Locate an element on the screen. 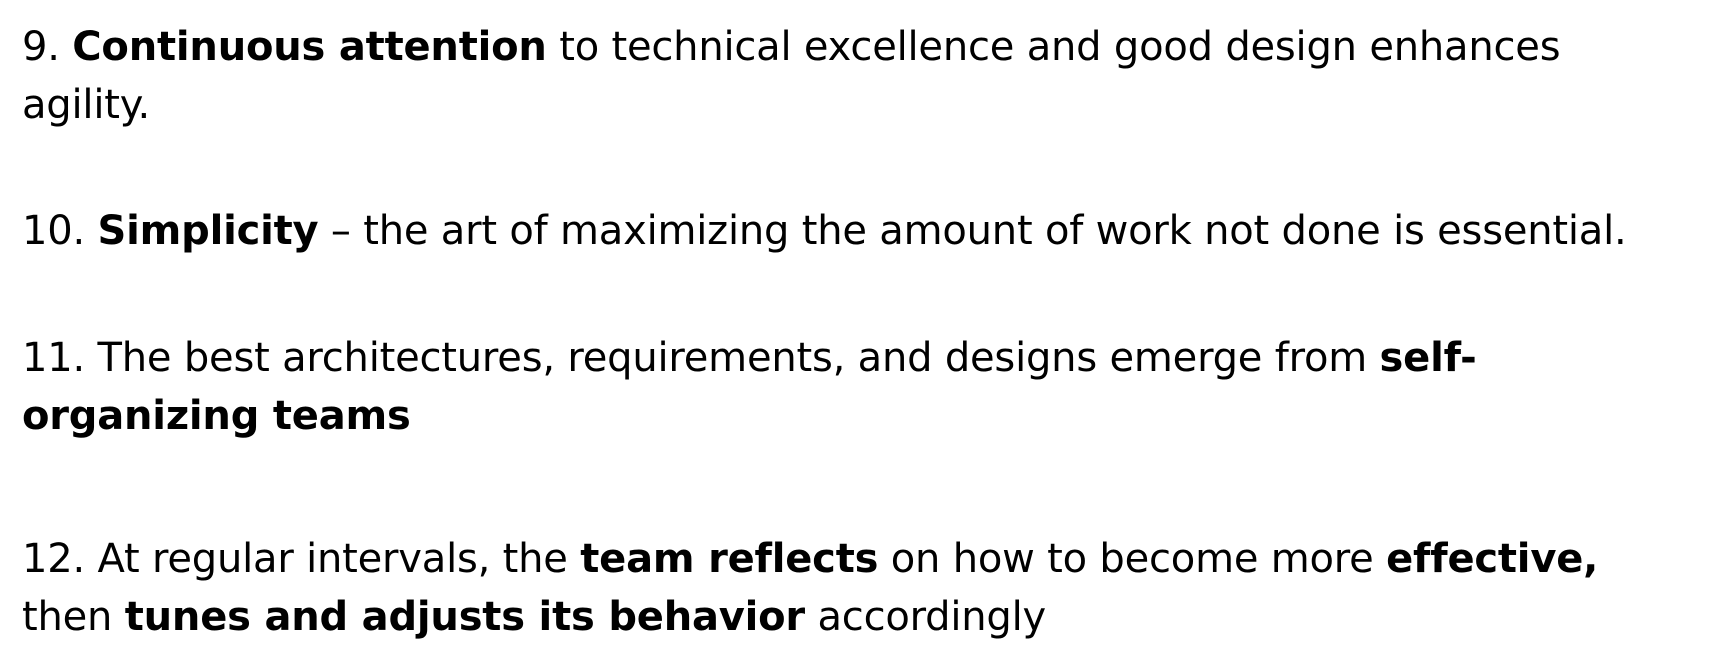 This screenshot has height=672, width=1726. principle-11-number: 11. is located at coordinates (54, 358).